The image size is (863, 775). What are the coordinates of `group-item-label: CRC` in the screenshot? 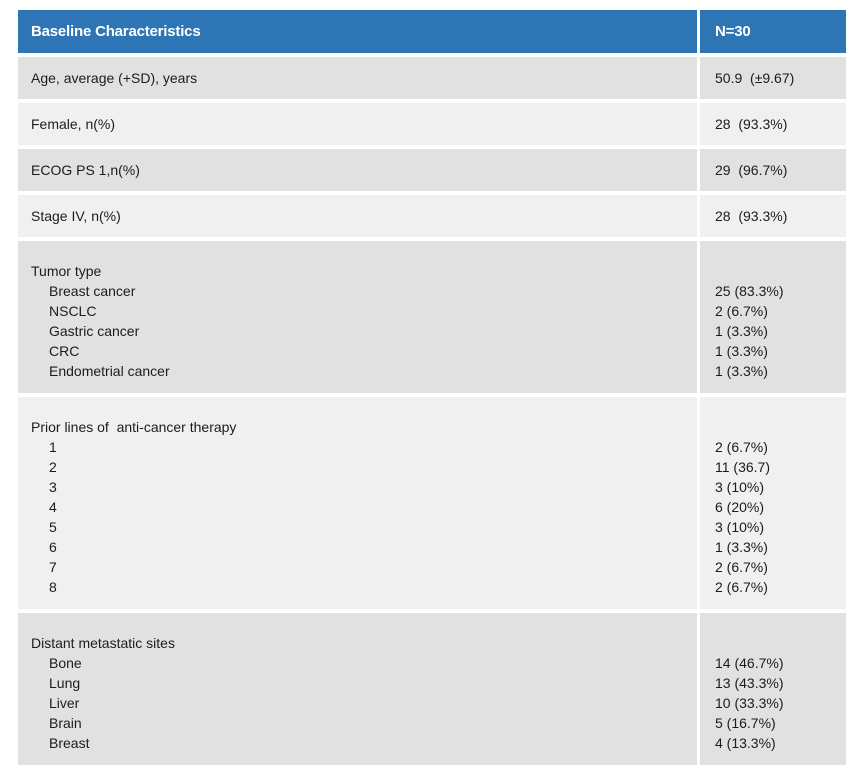 It's located at (64, 351).